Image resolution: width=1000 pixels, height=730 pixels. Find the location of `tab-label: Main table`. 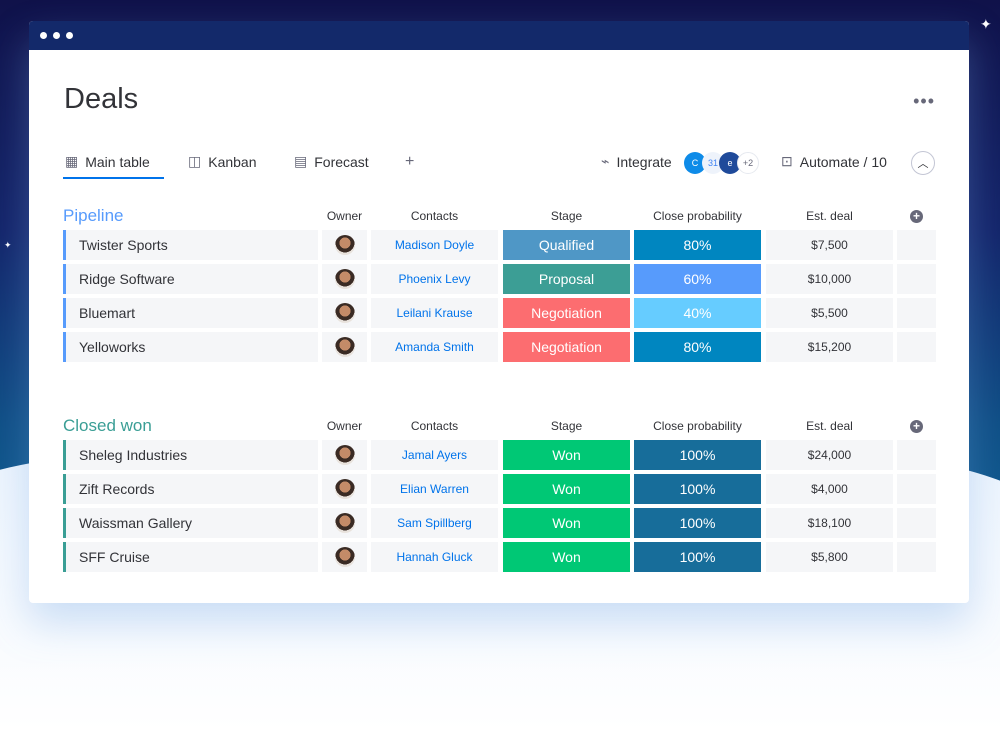

tab-label: Main table is located at coordinates (117, 161).